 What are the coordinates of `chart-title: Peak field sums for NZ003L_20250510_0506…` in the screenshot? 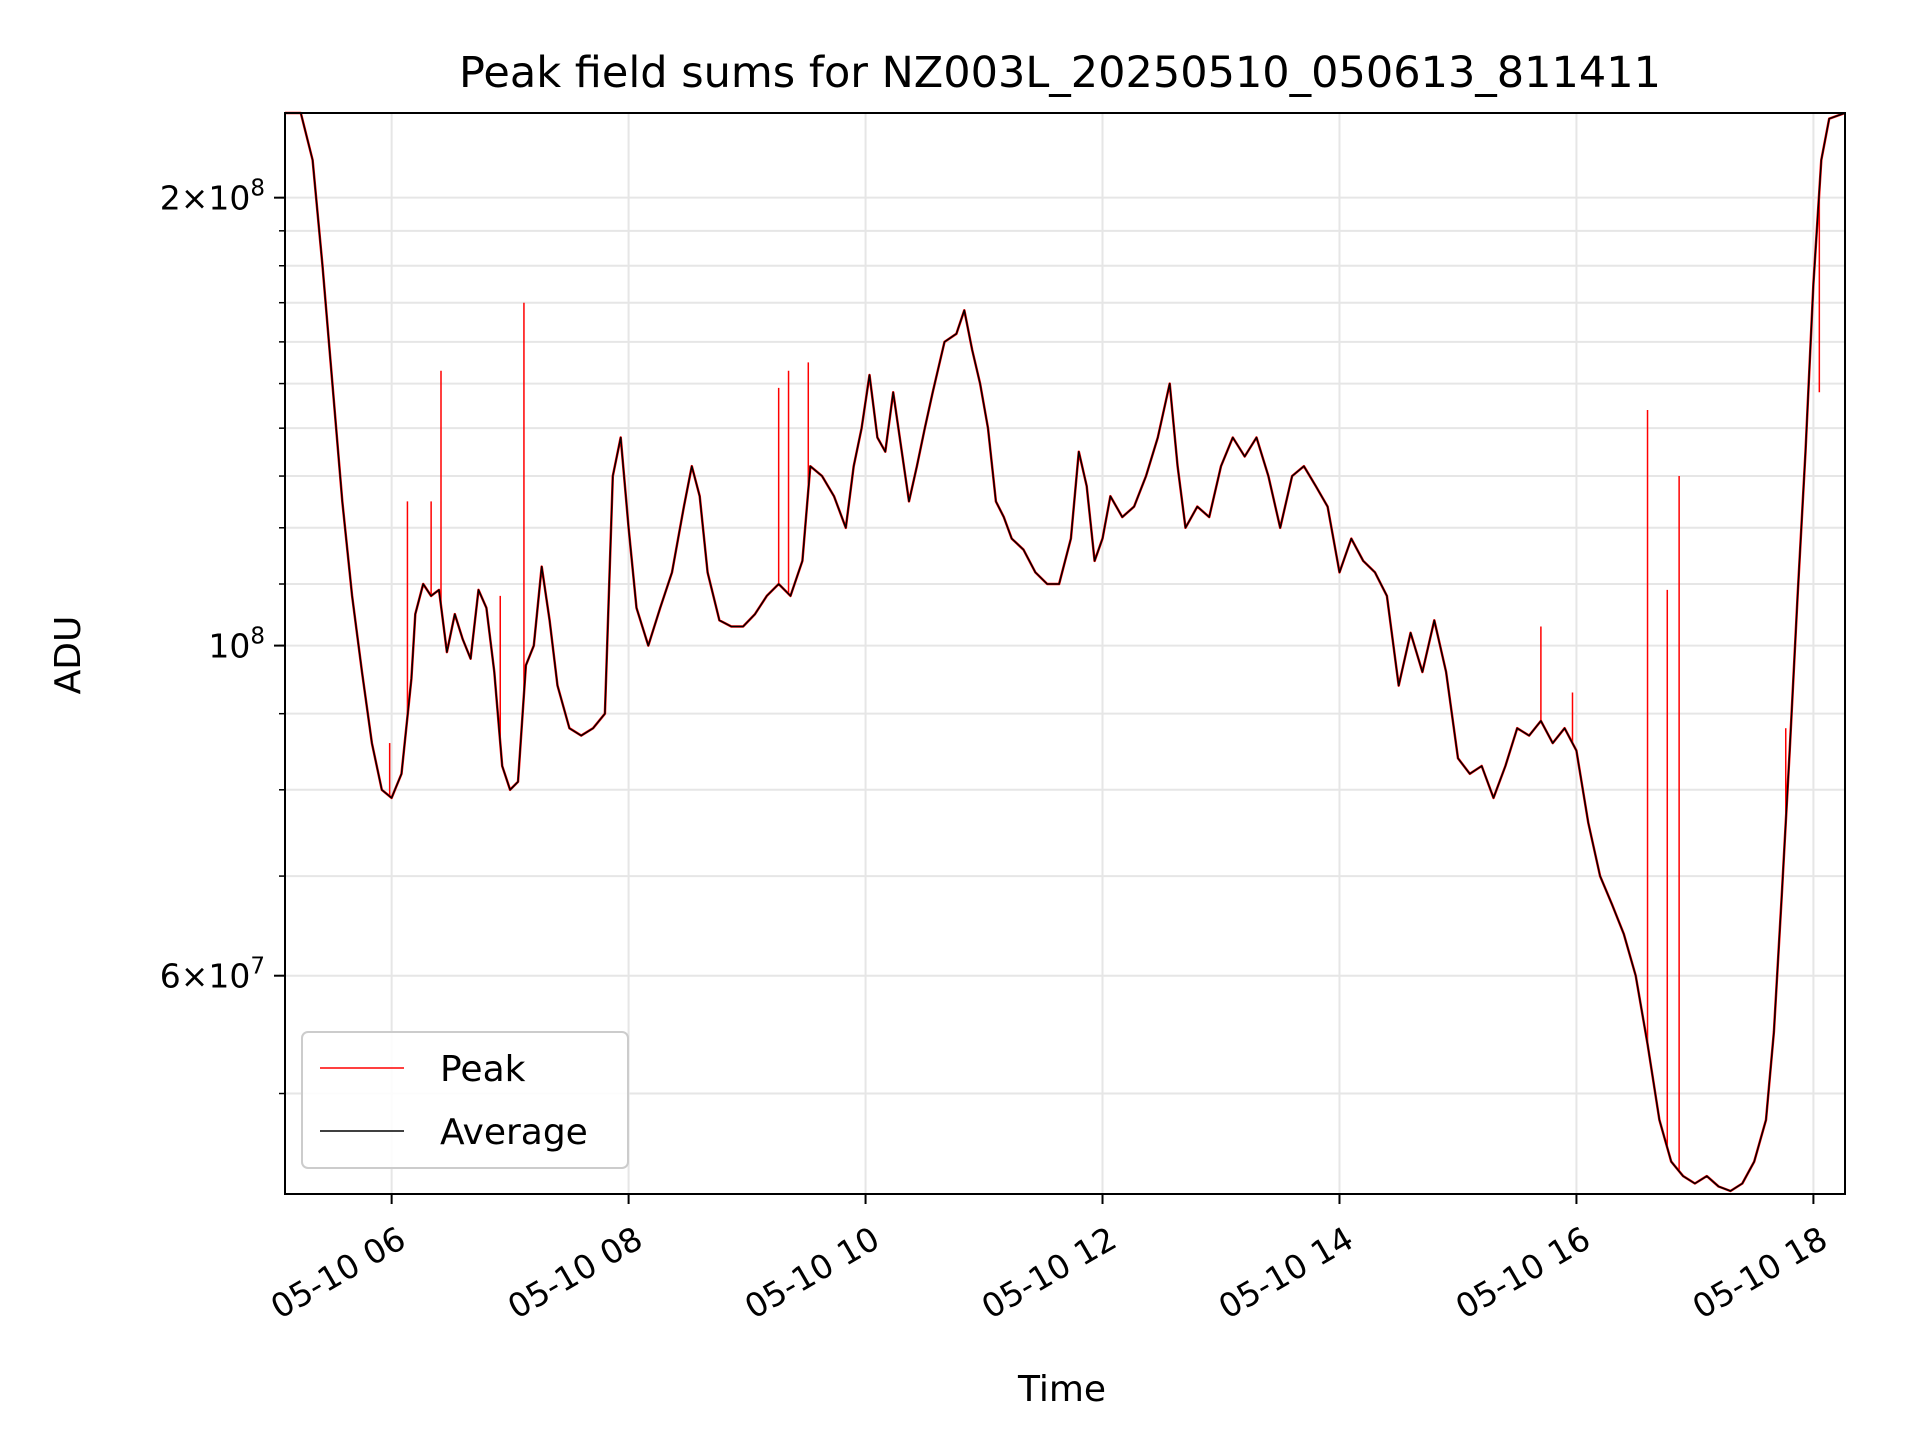 It's located at (1060, 73).